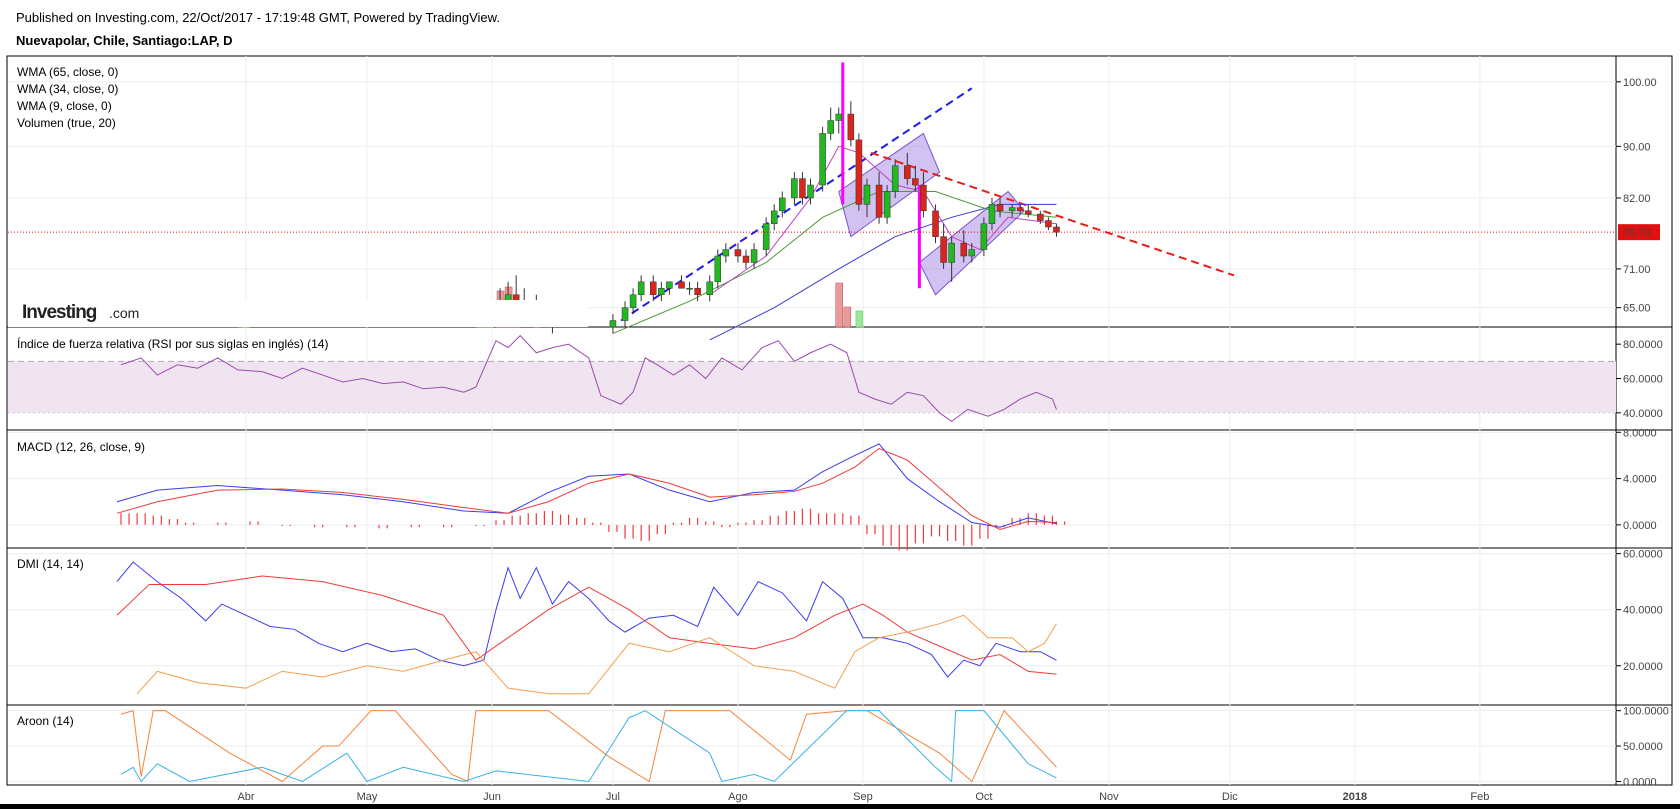 Image resolution: width=1680 pixels, height=809 pixels. I want to click on y-tick-label: 90.00, so click(1637, 147).